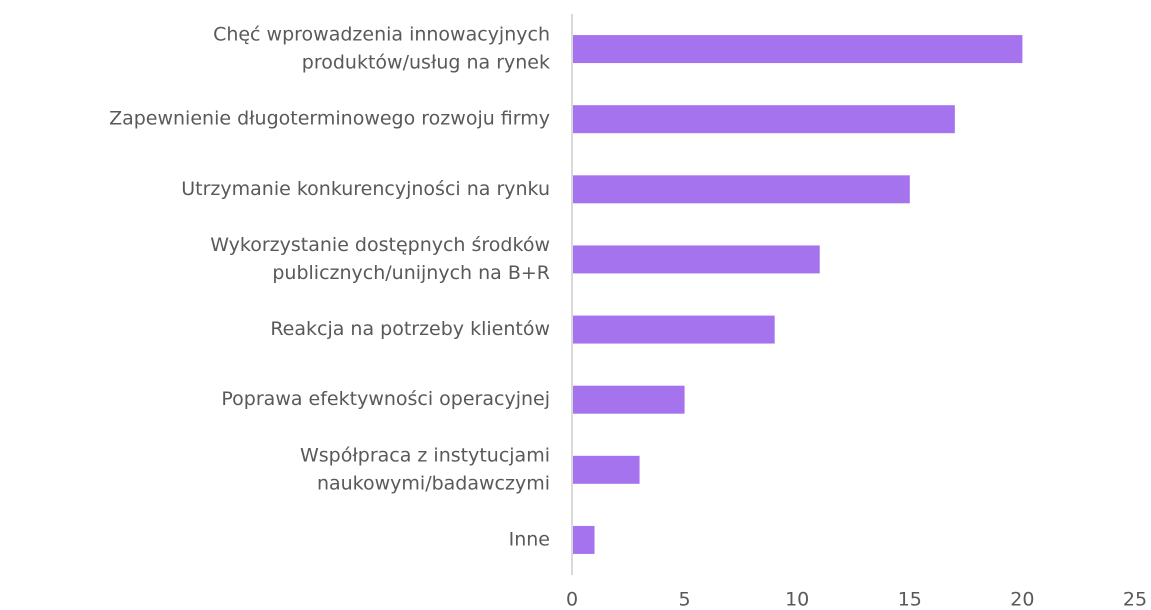  What do you see at coordinates (411, 273) in the screenshot?
I see `y-tick-label: publicznych/unijnych na B+R` at bounding box center [411, 273].